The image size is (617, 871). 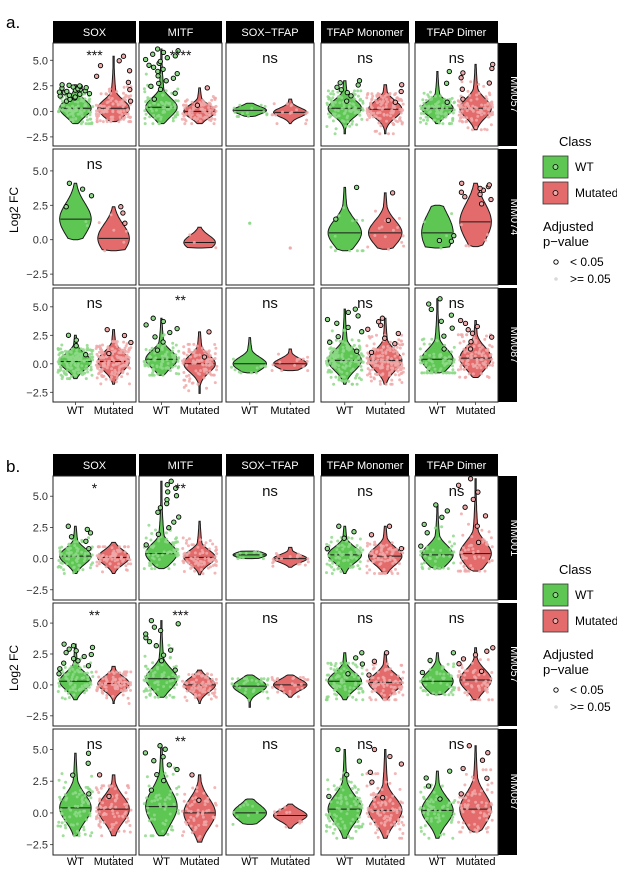 I want to click on legend-nonsig-marker, so click(x=556, y=707).